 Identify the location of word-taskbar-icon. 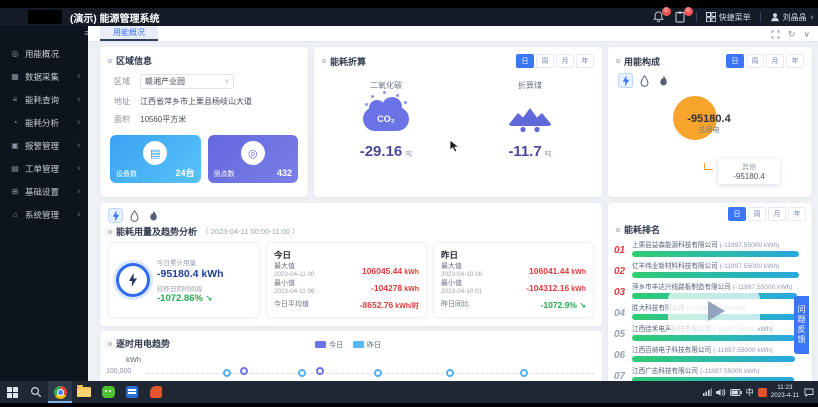
(132, 392).